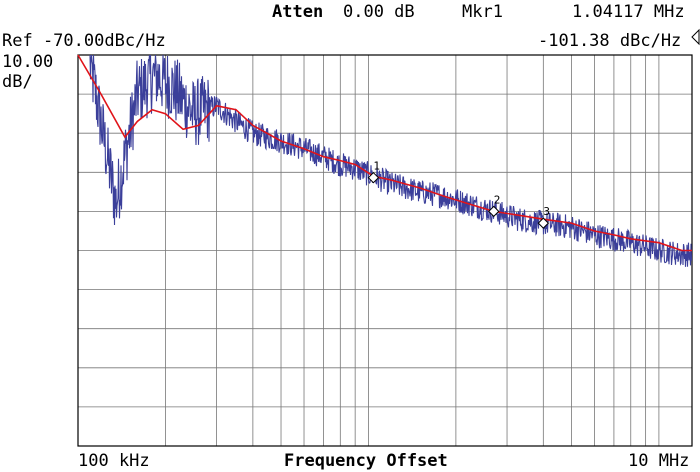 This screenshot has height=472, width=700. Describe the element at coordinates (458, 194) in the screenshot. I see `marker-group: 1 2 3` at that location.